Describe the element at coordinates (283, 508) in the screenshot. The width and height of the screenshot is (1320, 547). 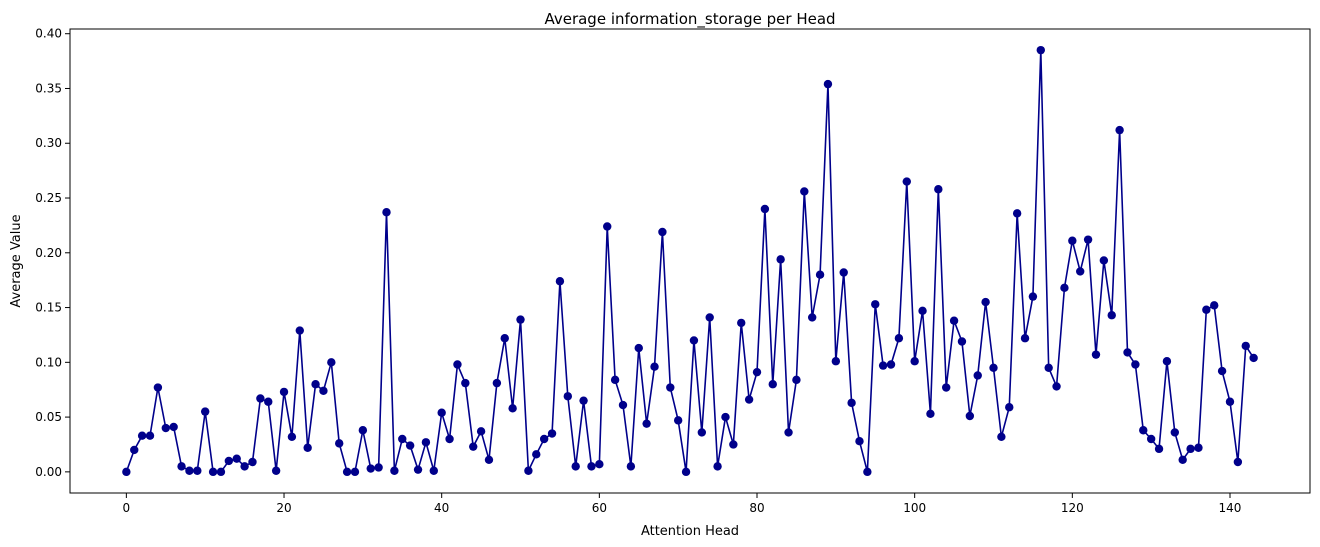
I see `x-tick-label: 20` at that location.